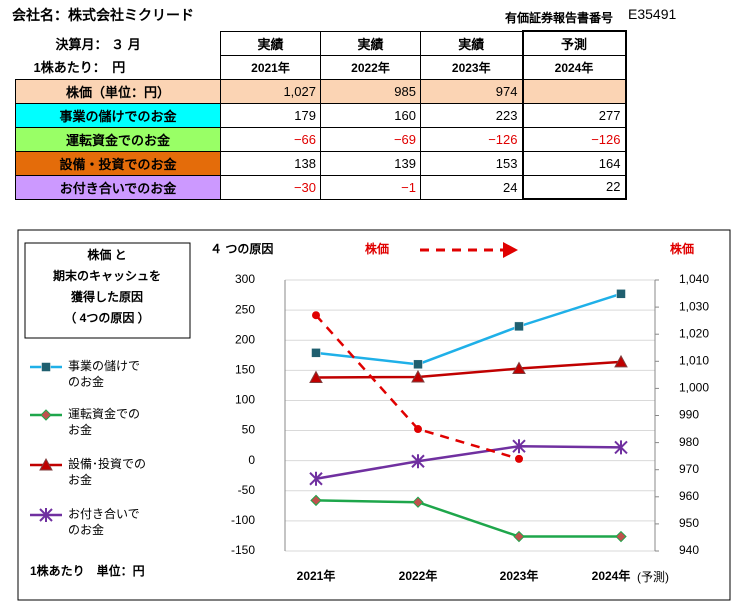 This screenshot has height=606, width=739. I want to click on y-tick-label: 150, so click(245, 370).